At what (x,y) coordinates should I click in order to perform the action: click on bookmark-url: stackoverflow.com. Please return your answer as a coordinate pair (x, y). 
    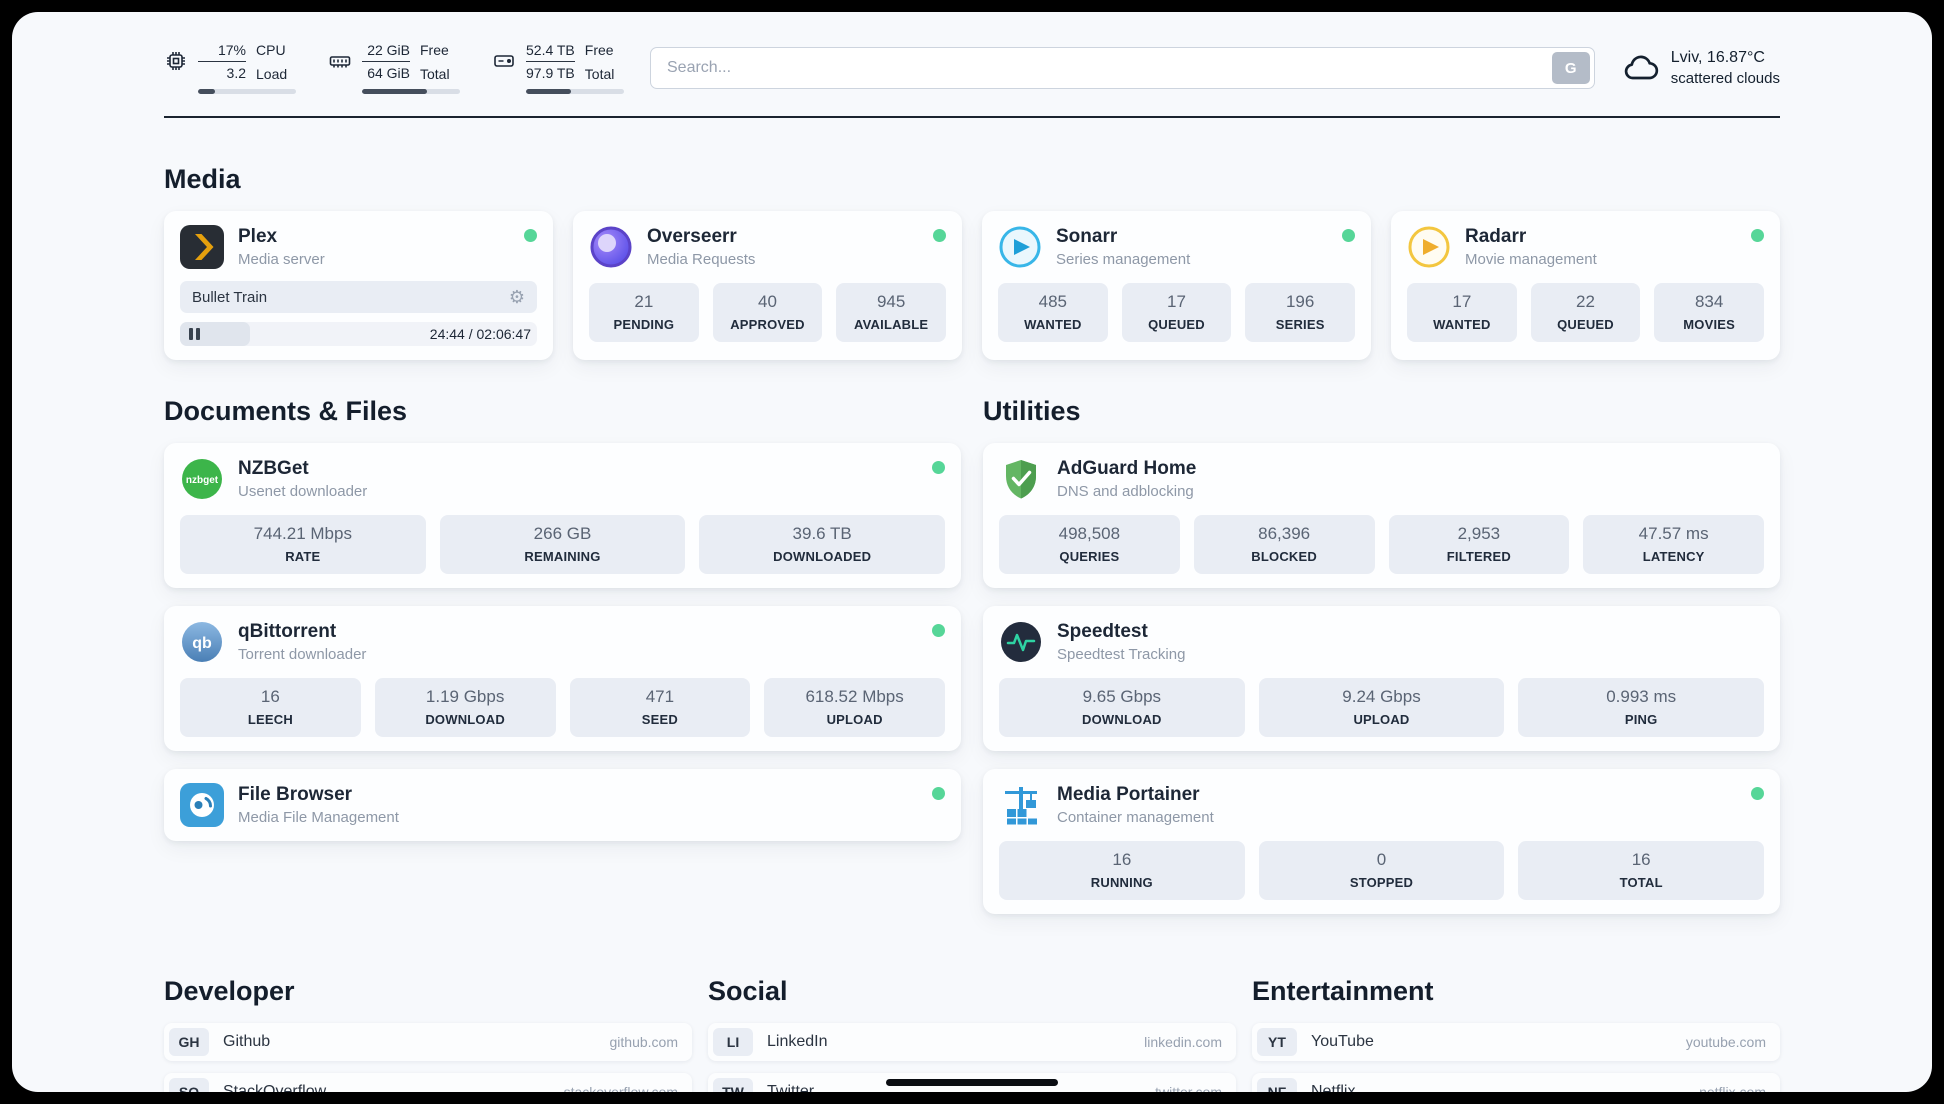
    Looking at the image, I should click on (620, 1088).